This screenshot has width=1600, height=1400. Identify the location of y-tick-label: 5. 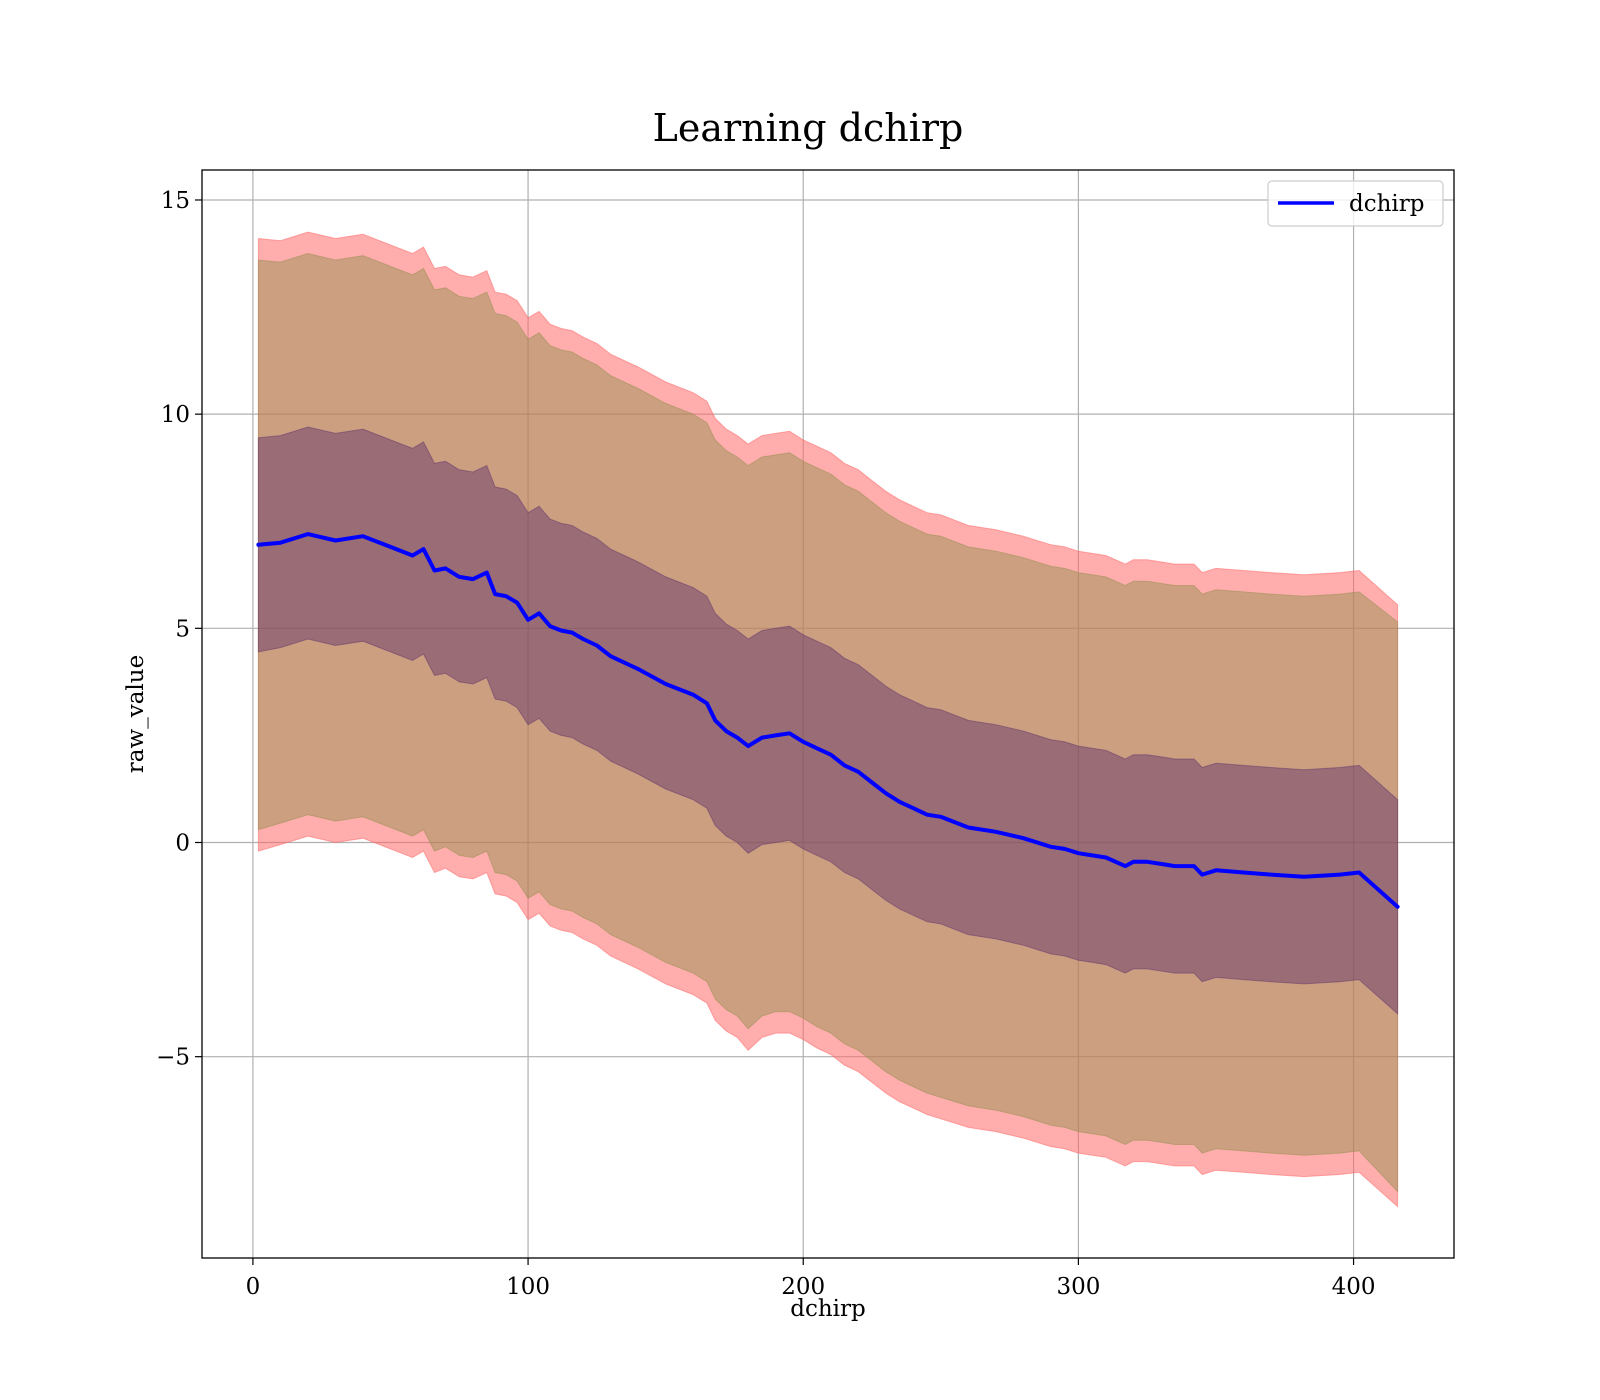
(182, 629).